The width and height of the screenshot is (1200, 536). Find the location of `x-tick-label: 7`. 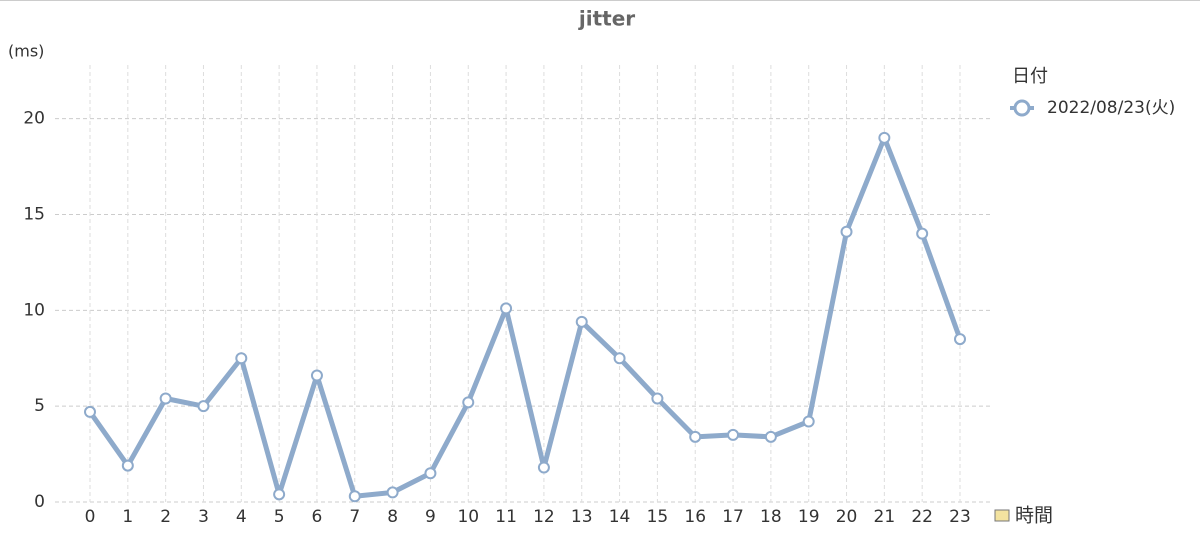

x-tick-label: 7 is located at coordinates (354, 517).